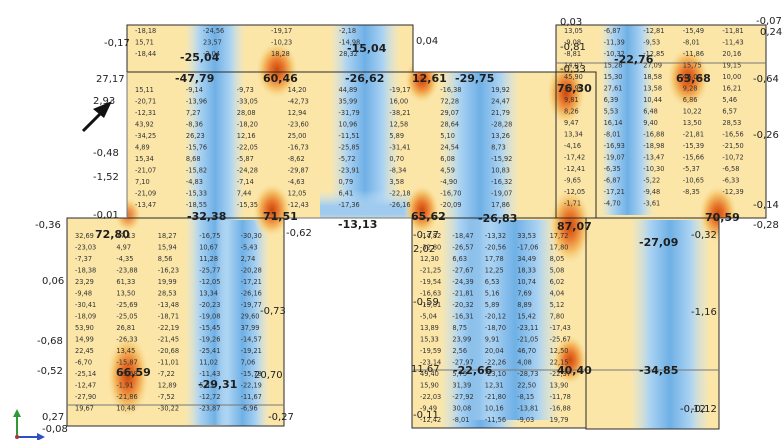 The image size is (782, 440). What do you see at coordinates (732, 43) in the screenshot?
I see `minor-label: -11,43` at bounding box center [732, 43].